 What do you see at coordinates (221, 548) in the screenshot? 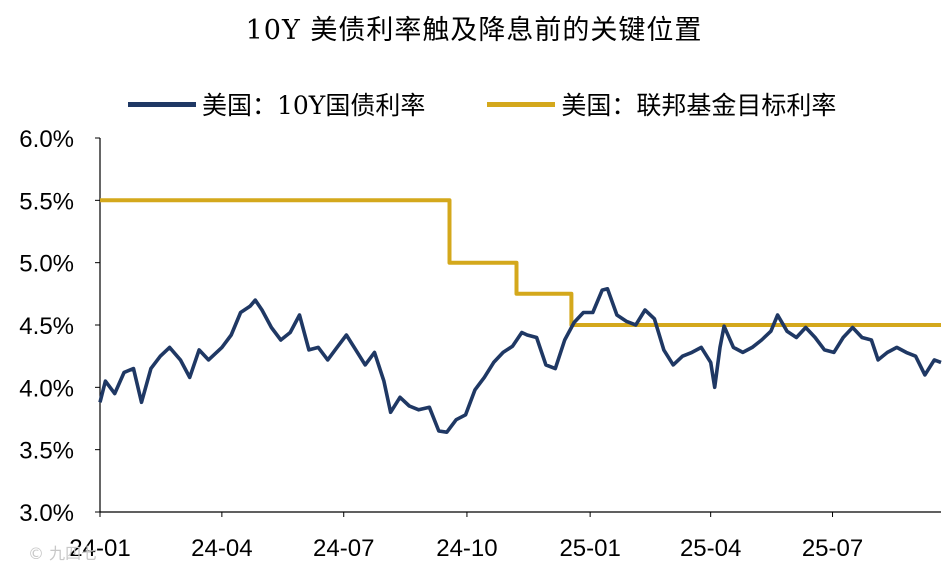
I see `x-tick-label: 24-04` at bounding box center [221, 548].